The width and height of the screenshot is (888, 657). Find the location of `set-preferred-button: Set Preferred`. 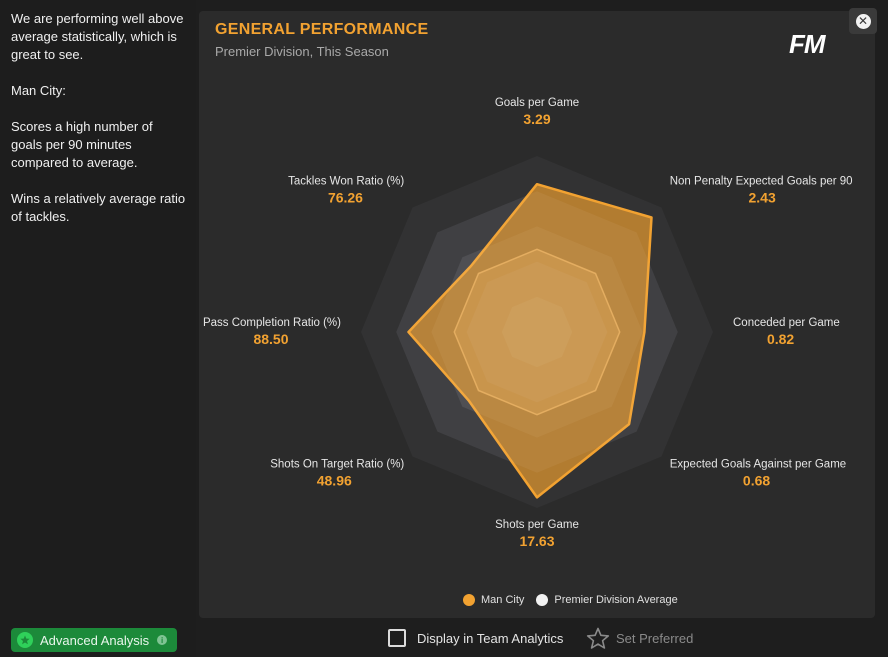

set-preferred-button: Set Preferred is located at coordinates (639, 638).